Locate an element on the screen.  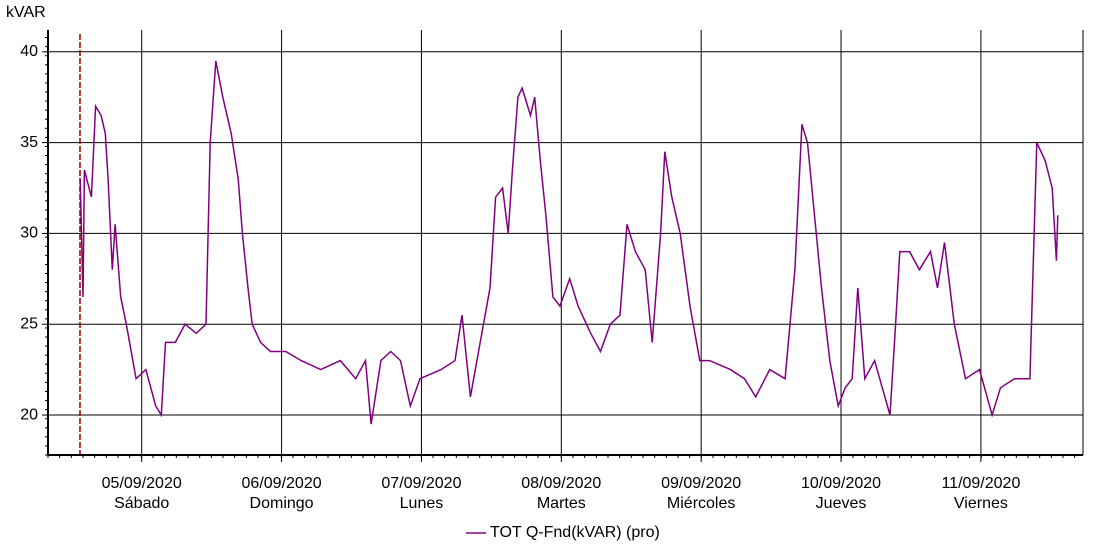
x-tick-day: Lunes is located at coordinates (422, 503).